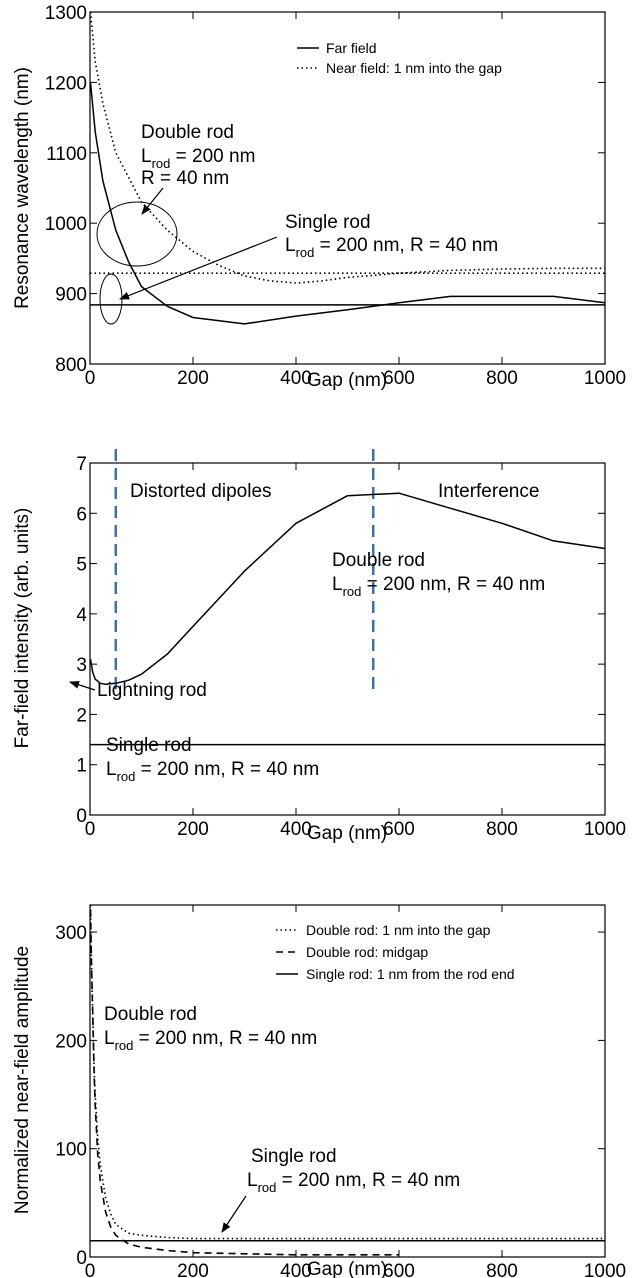 The image size is (637, 1278). I want to click on y-tick-label: 1100, so click(66, 154).